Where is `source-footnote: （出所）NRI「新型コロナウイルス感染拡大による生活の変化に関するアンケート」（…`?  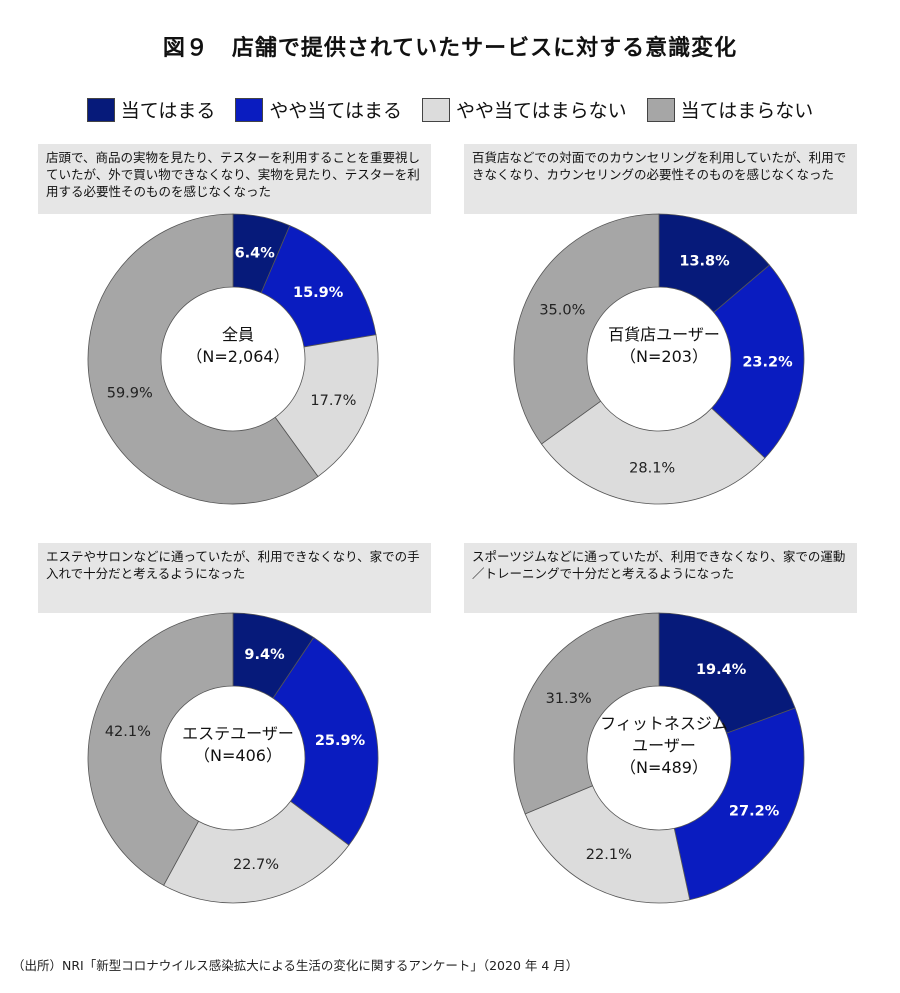
source-footnote: （出所）NRI「新型コロナウイルス感染拡大による生活の変化に関するアンケート」（… is located at coordinates (295, 965).